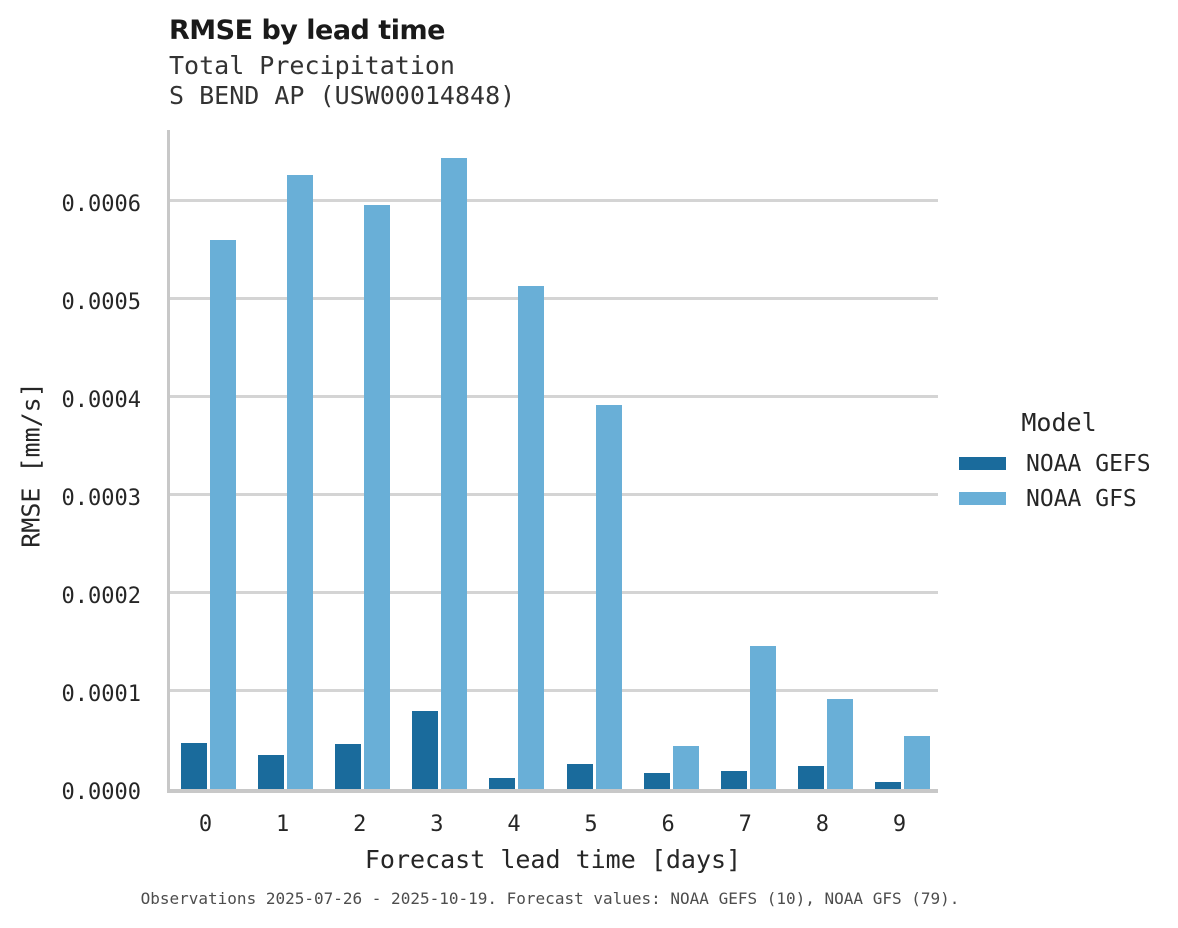 Image resolution: width=1178 pixels, height=928 pixels. What do you see at coordinates (101, 205) in the screenshot?
I see `y-tick-label: 0.0006` at bounding box center [101, 205].